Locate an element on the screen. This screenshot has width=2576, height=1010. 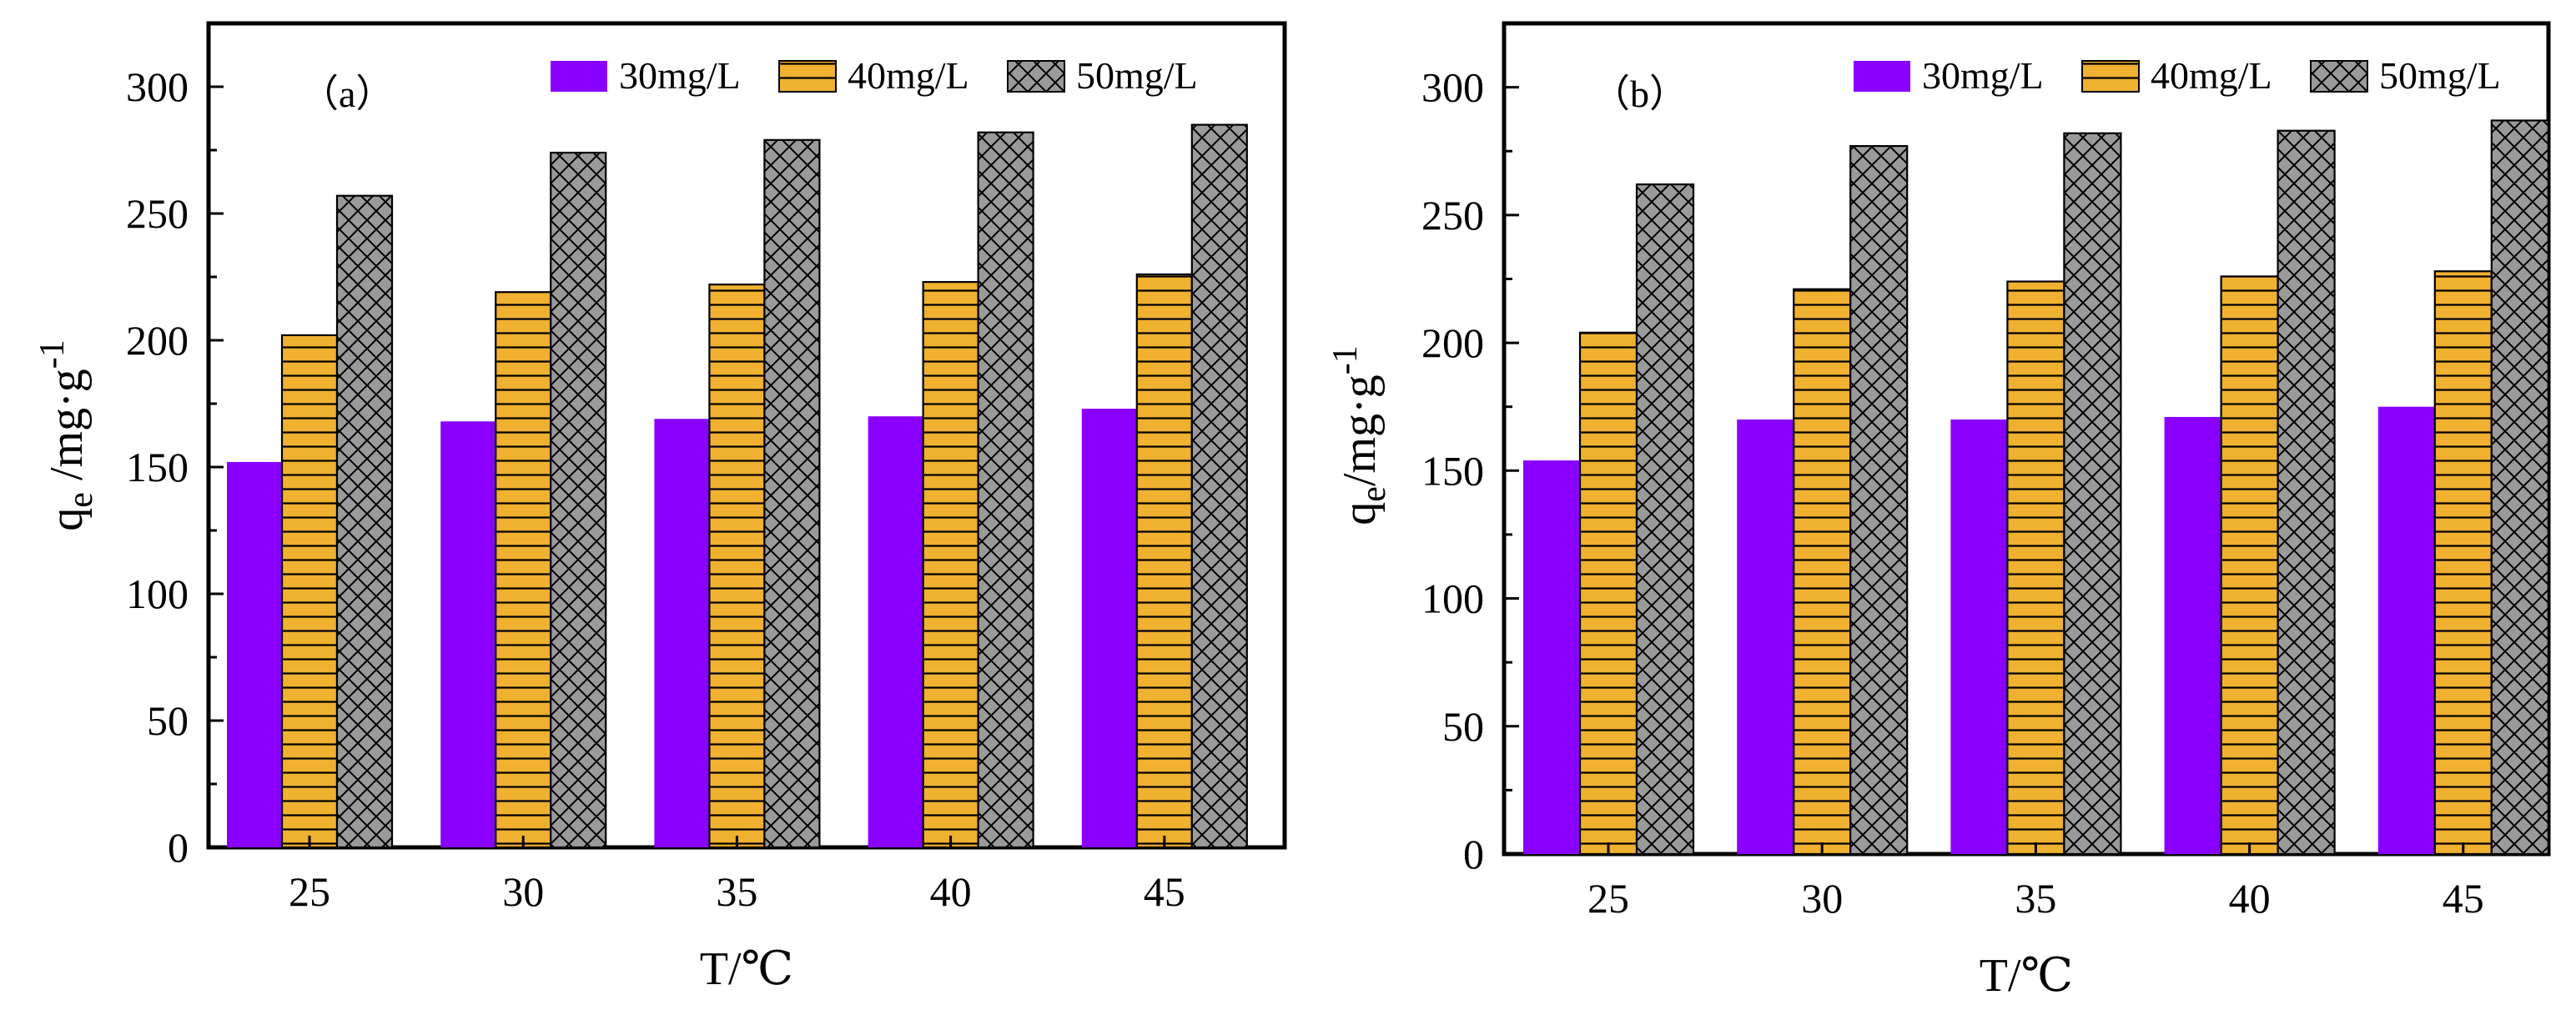
y-axis-title-a: qe /mg·g-1 is located at coordinates (66, 434).